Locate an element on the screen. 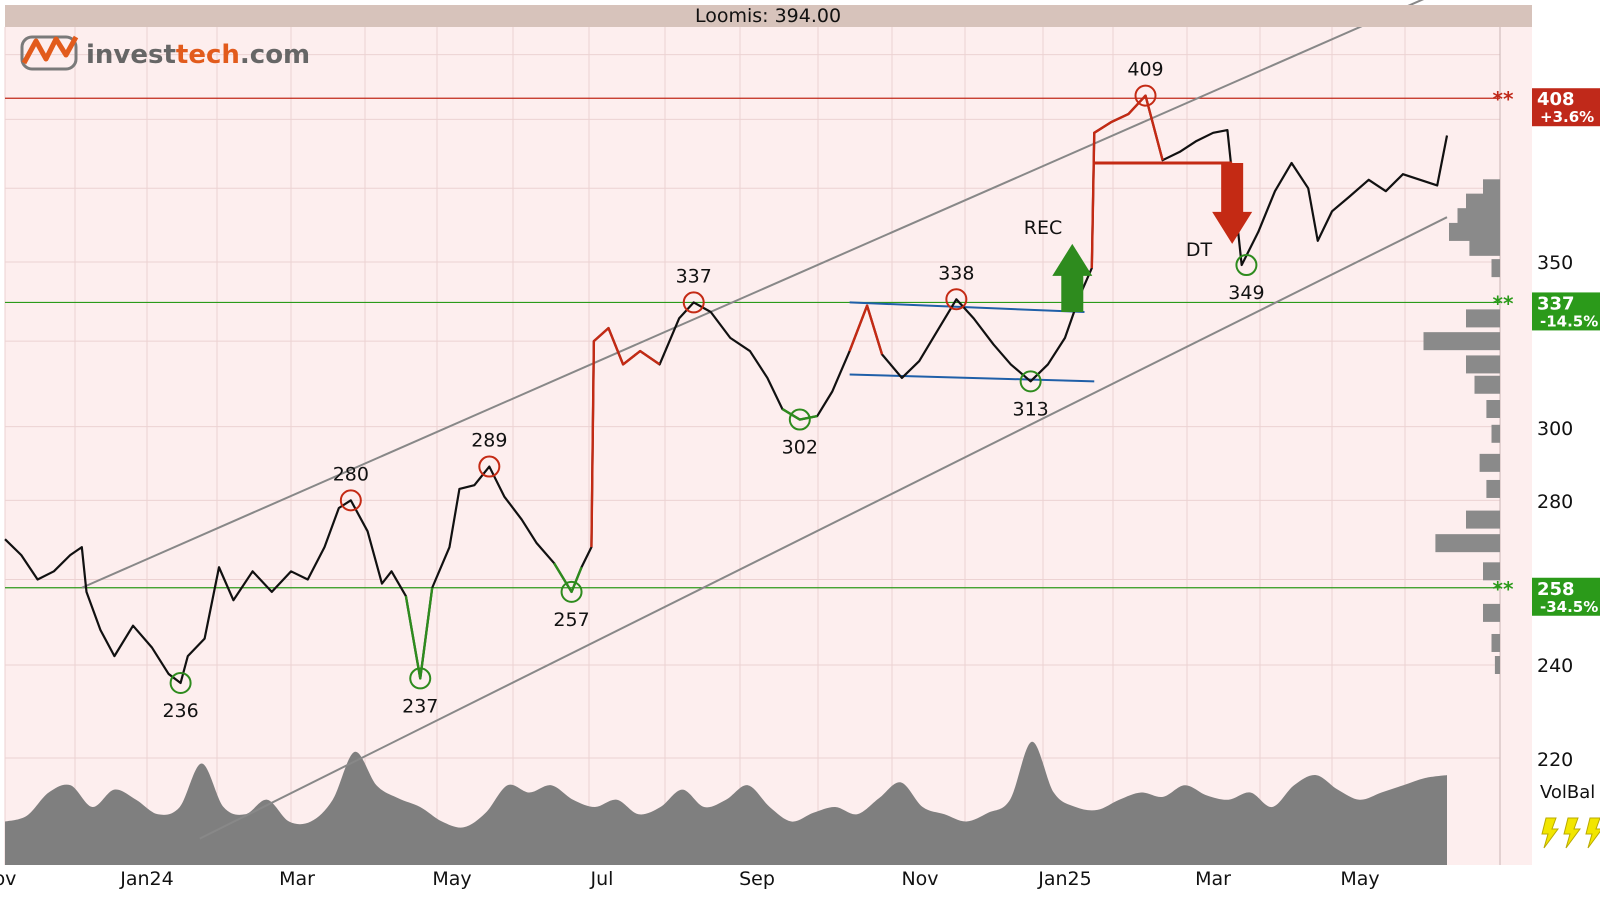 This screenshot has height=904, width=1600. high-value-label: 338 is located at coordinates (956, 273).